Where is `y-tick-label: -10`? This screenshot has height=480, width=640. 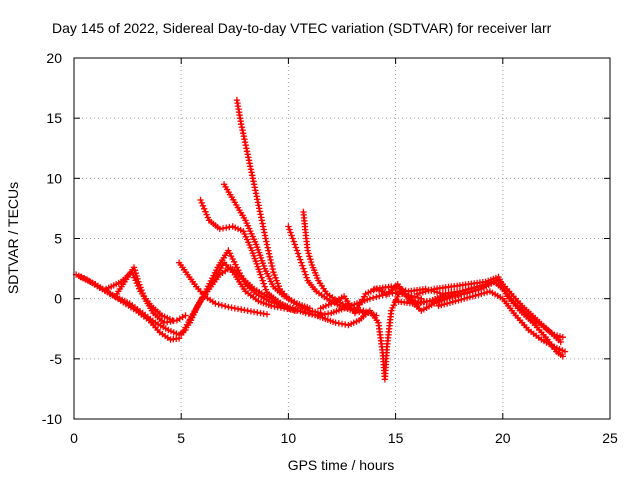 y-tick-label: -10 is located at coordinates (52, 419).